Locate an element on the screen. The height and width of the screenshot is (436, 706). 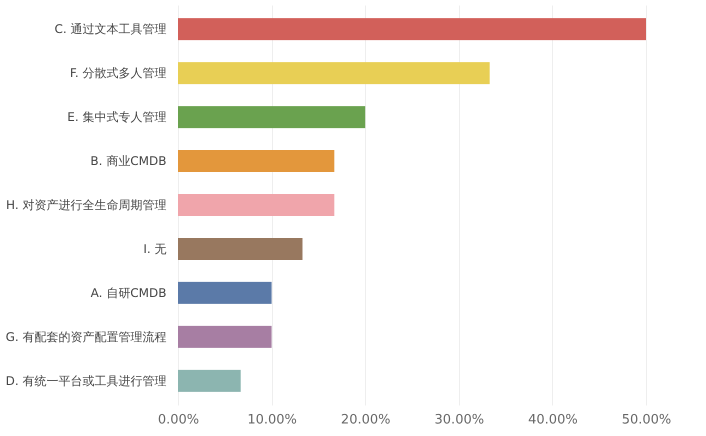
x-tick-label: 50.00% is located at coordinates (647, 420).